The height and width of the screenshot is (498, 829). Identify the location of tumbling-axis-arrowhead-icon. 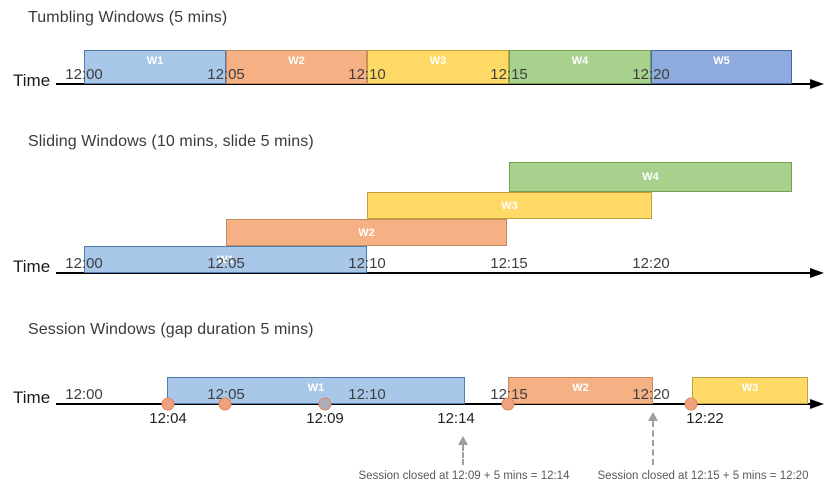
(817, 84).